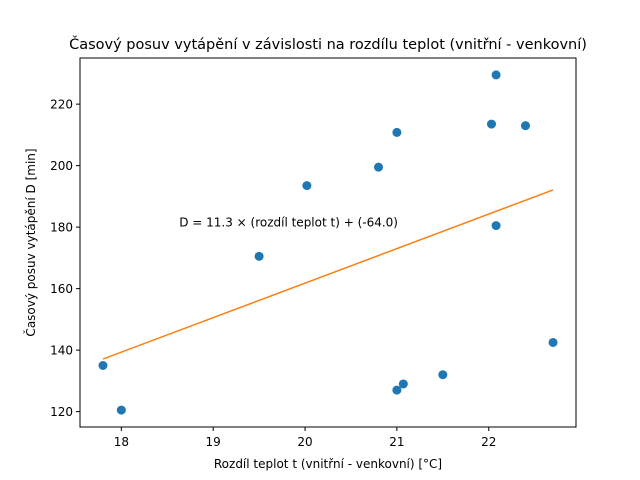 The width and height of the screenshot is (640, 480). I want to click on x-tick-label: 21, so click(396, 442).